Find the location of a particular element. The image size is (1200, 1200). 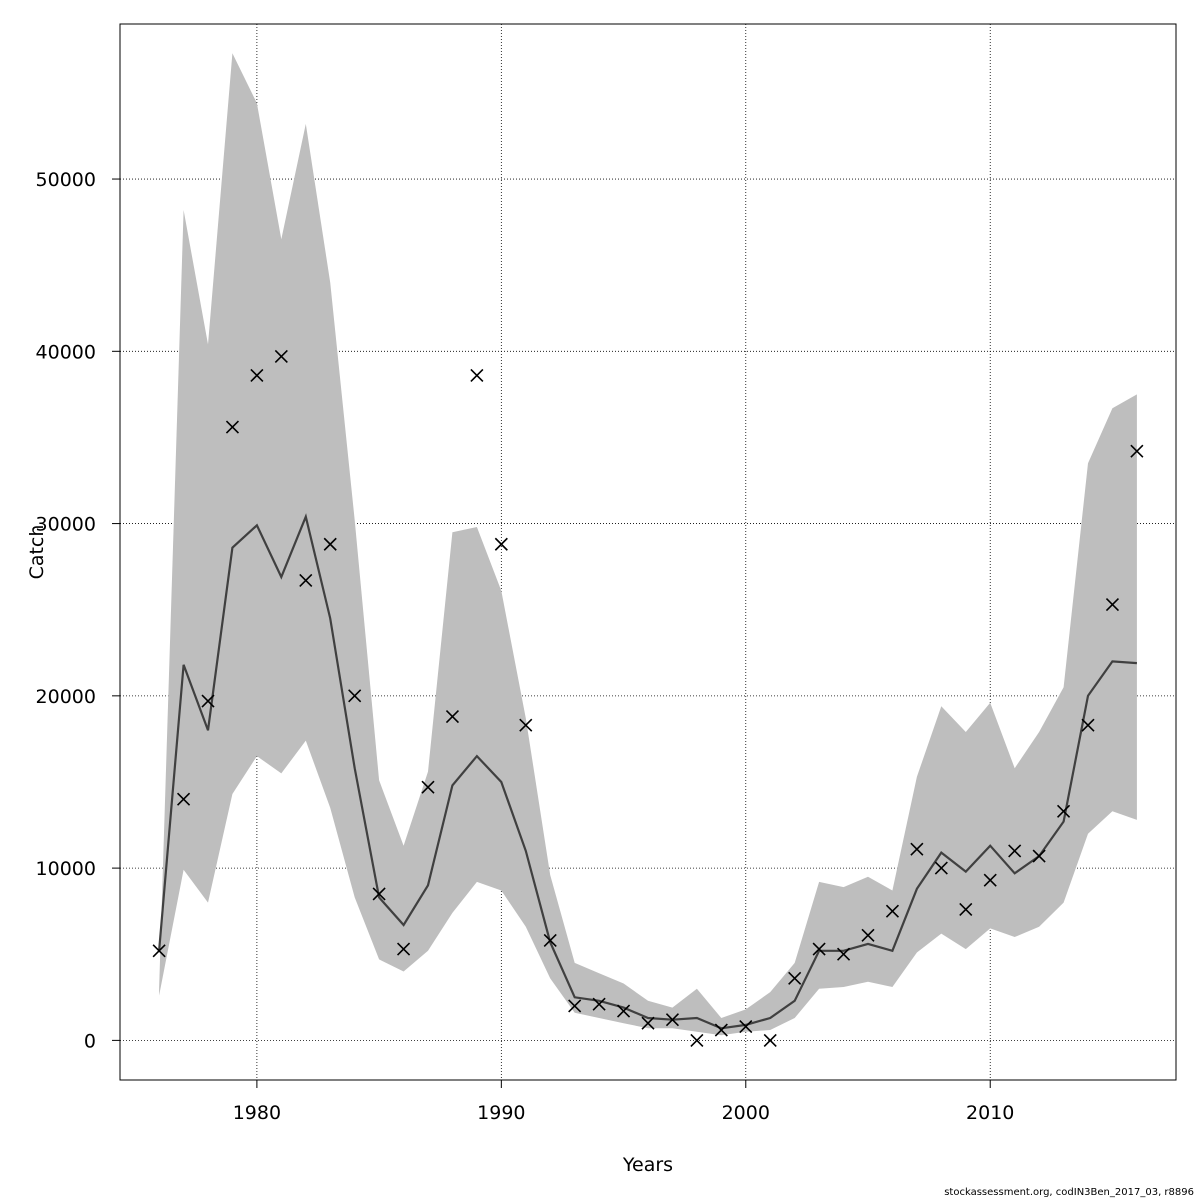

x-tick-label: 1980 is located at coordinates (257, 1113).